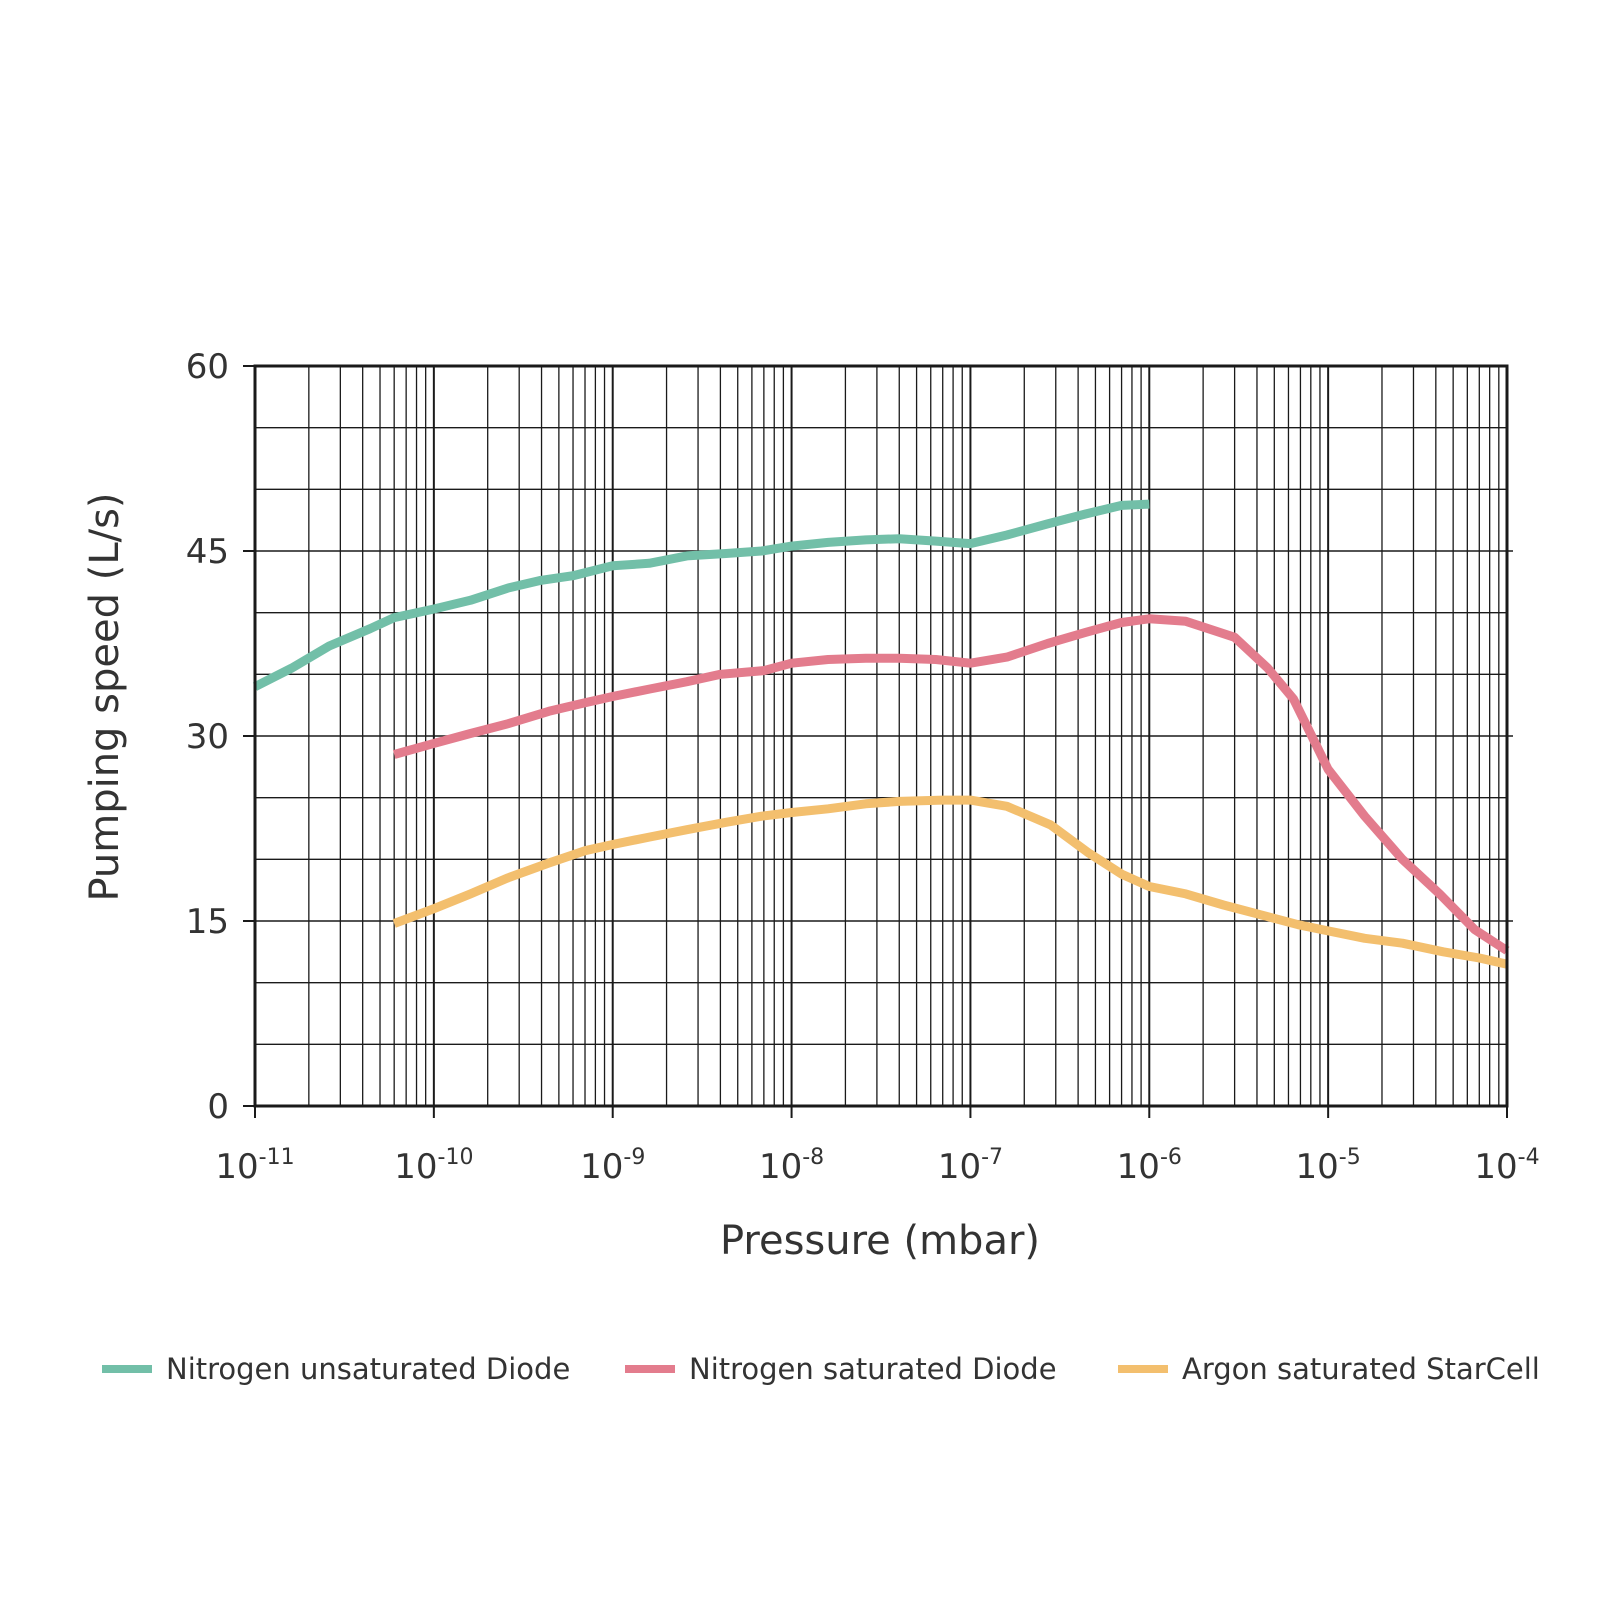 The width and height of the screenshot is (1600, 1600). What do you see at coordinates (1328, 1166) in the screenshot?
I see `x-tick-label: 10⁻⁵` at bounding box center [1328, 1166].